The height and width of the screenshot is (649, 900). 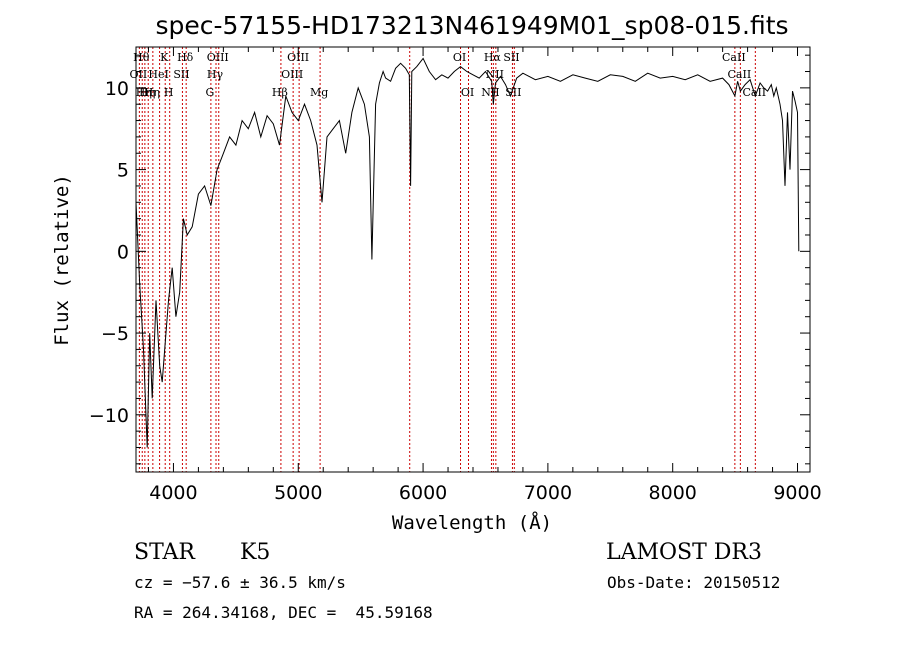 I want to click on line-label-25: CaII, so click(x=734, y=57).